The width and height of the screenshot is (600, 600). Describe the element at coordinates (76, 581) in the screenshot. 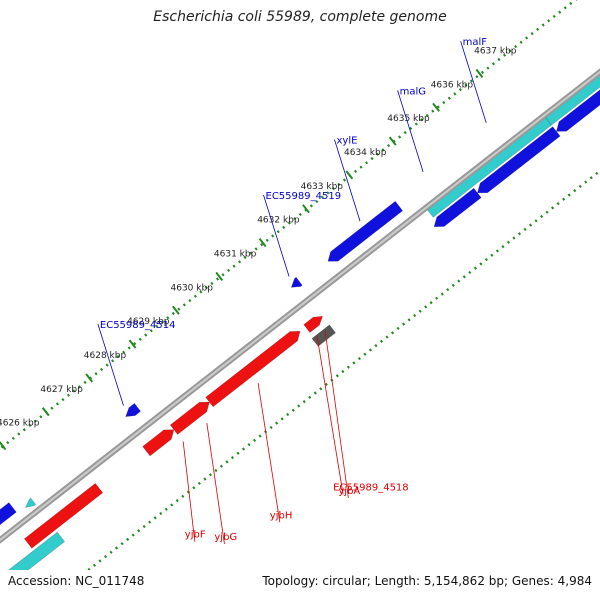

I see `accession-text: Accession: NC_011748` at that location.